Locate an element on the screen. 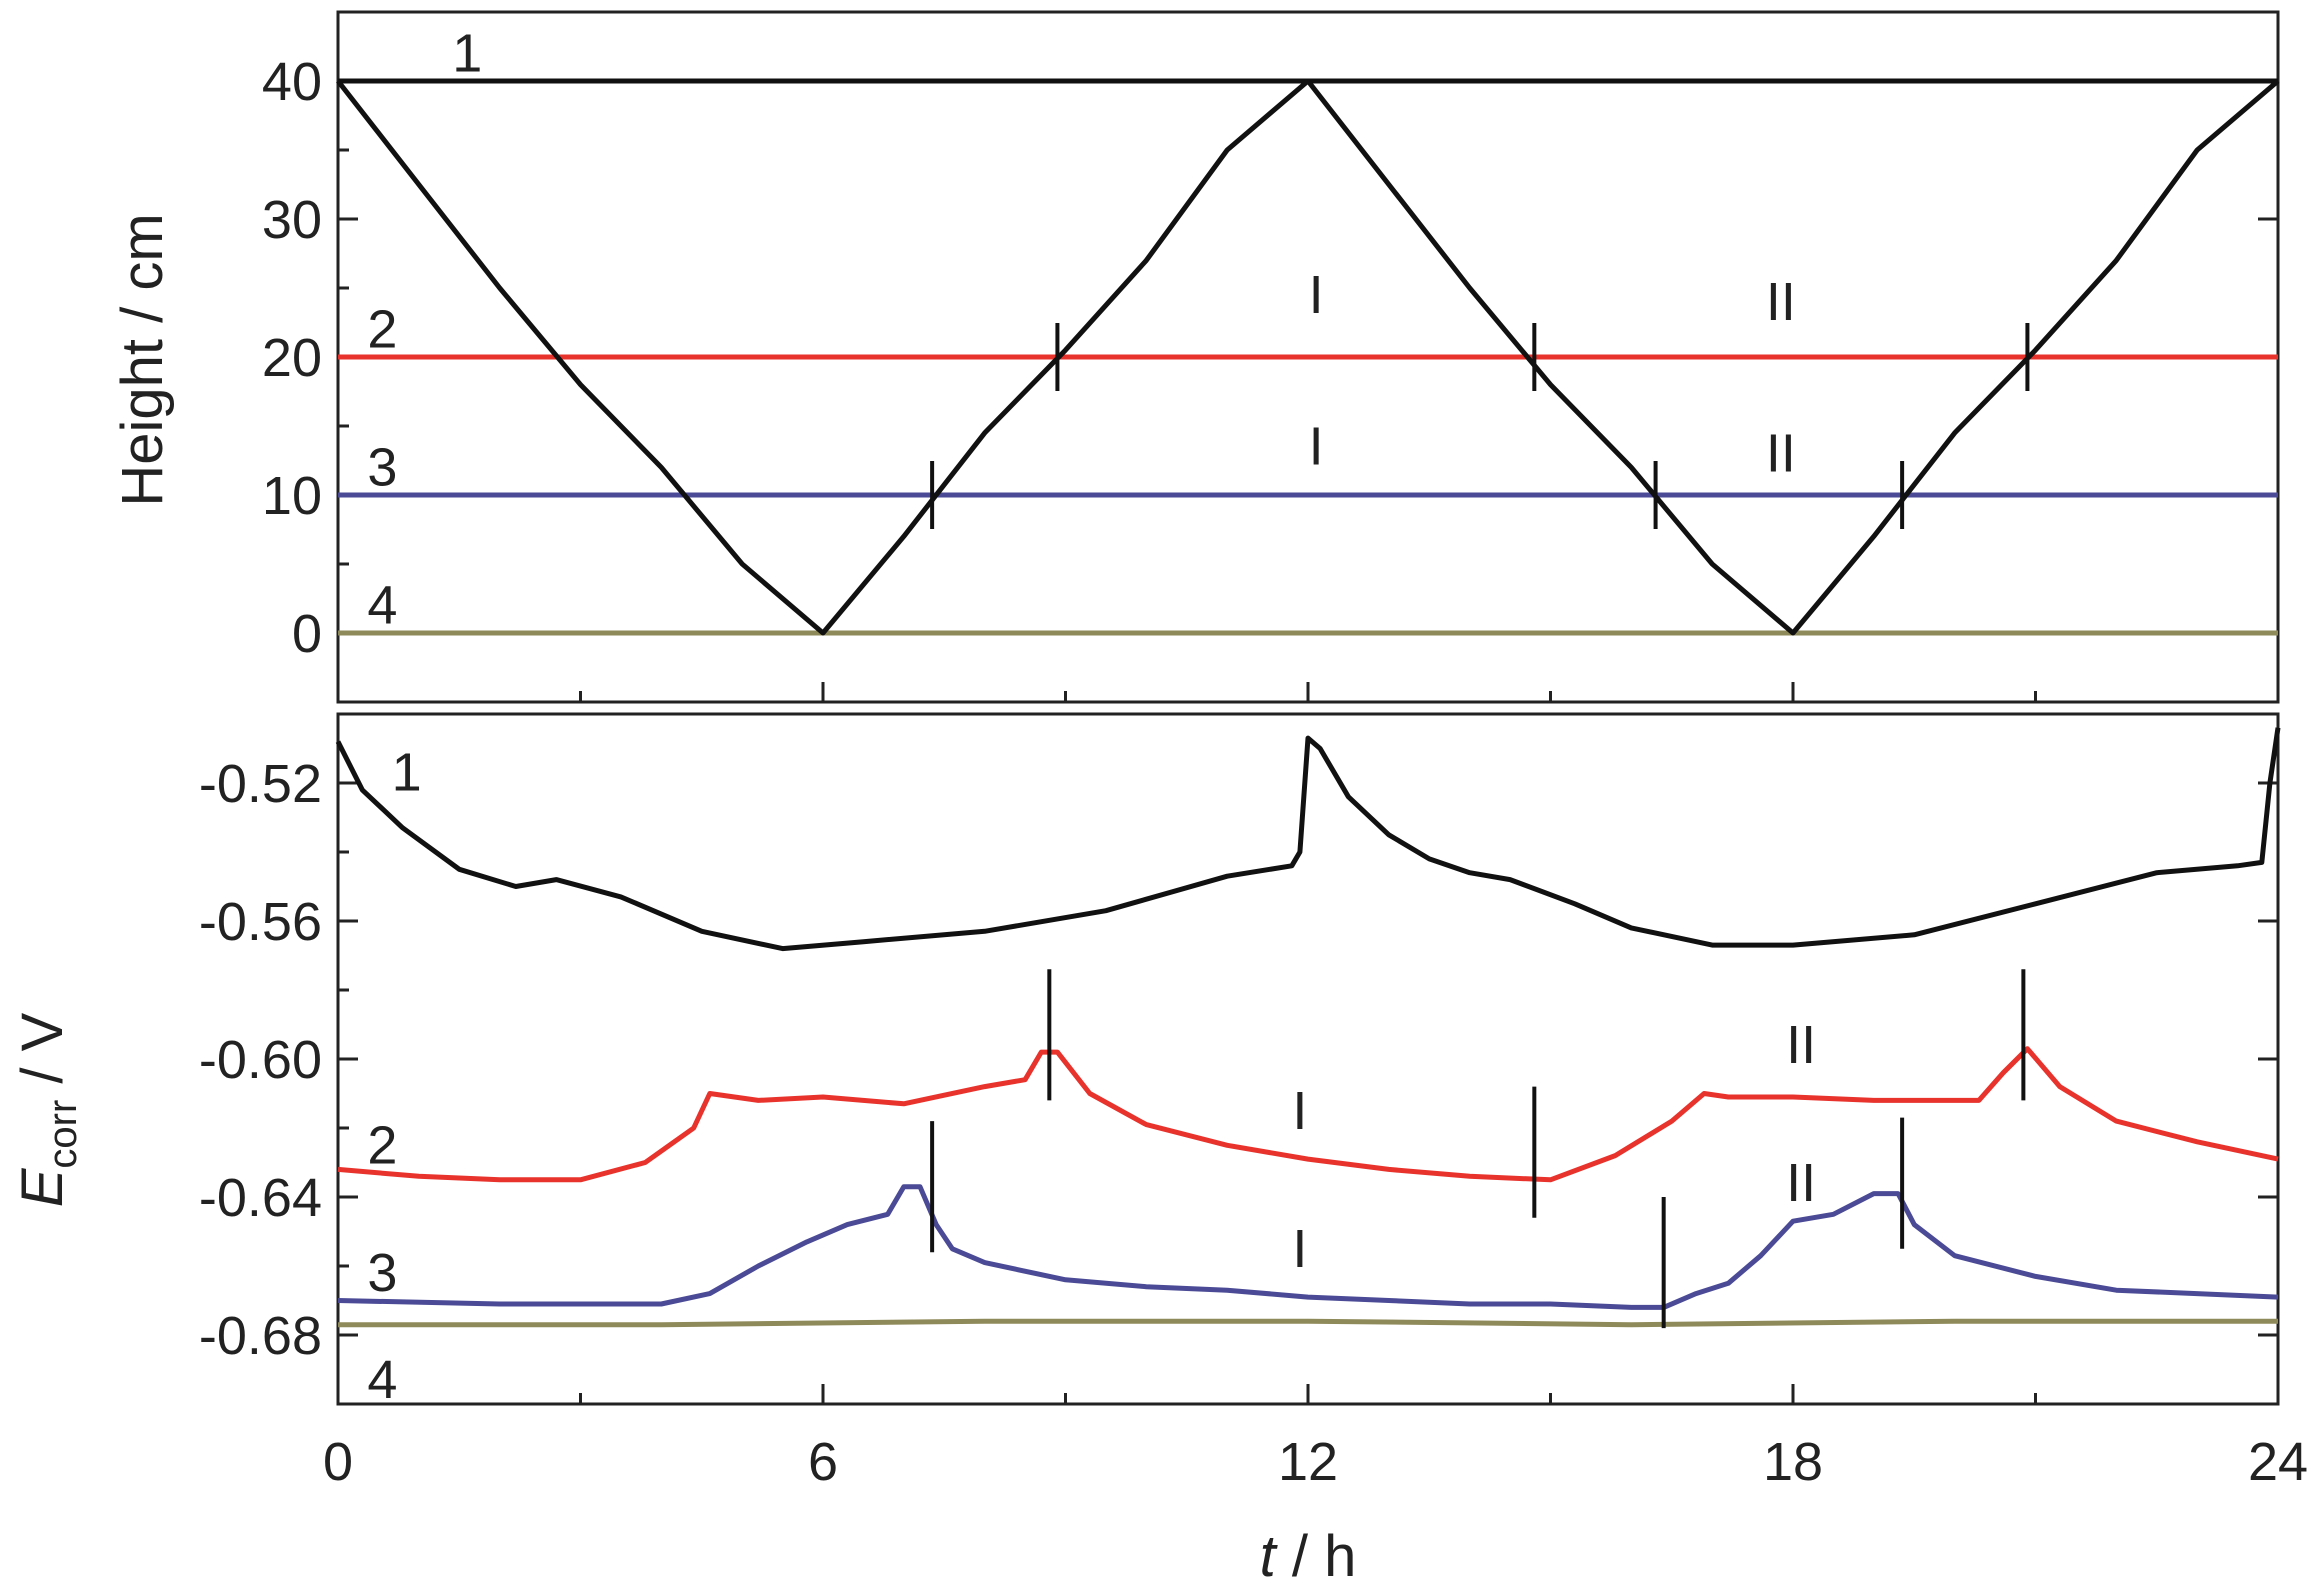 This screenshot has width=2319, height=1584. x-axis-unit: / h is located at coordinates (1316, 1554).